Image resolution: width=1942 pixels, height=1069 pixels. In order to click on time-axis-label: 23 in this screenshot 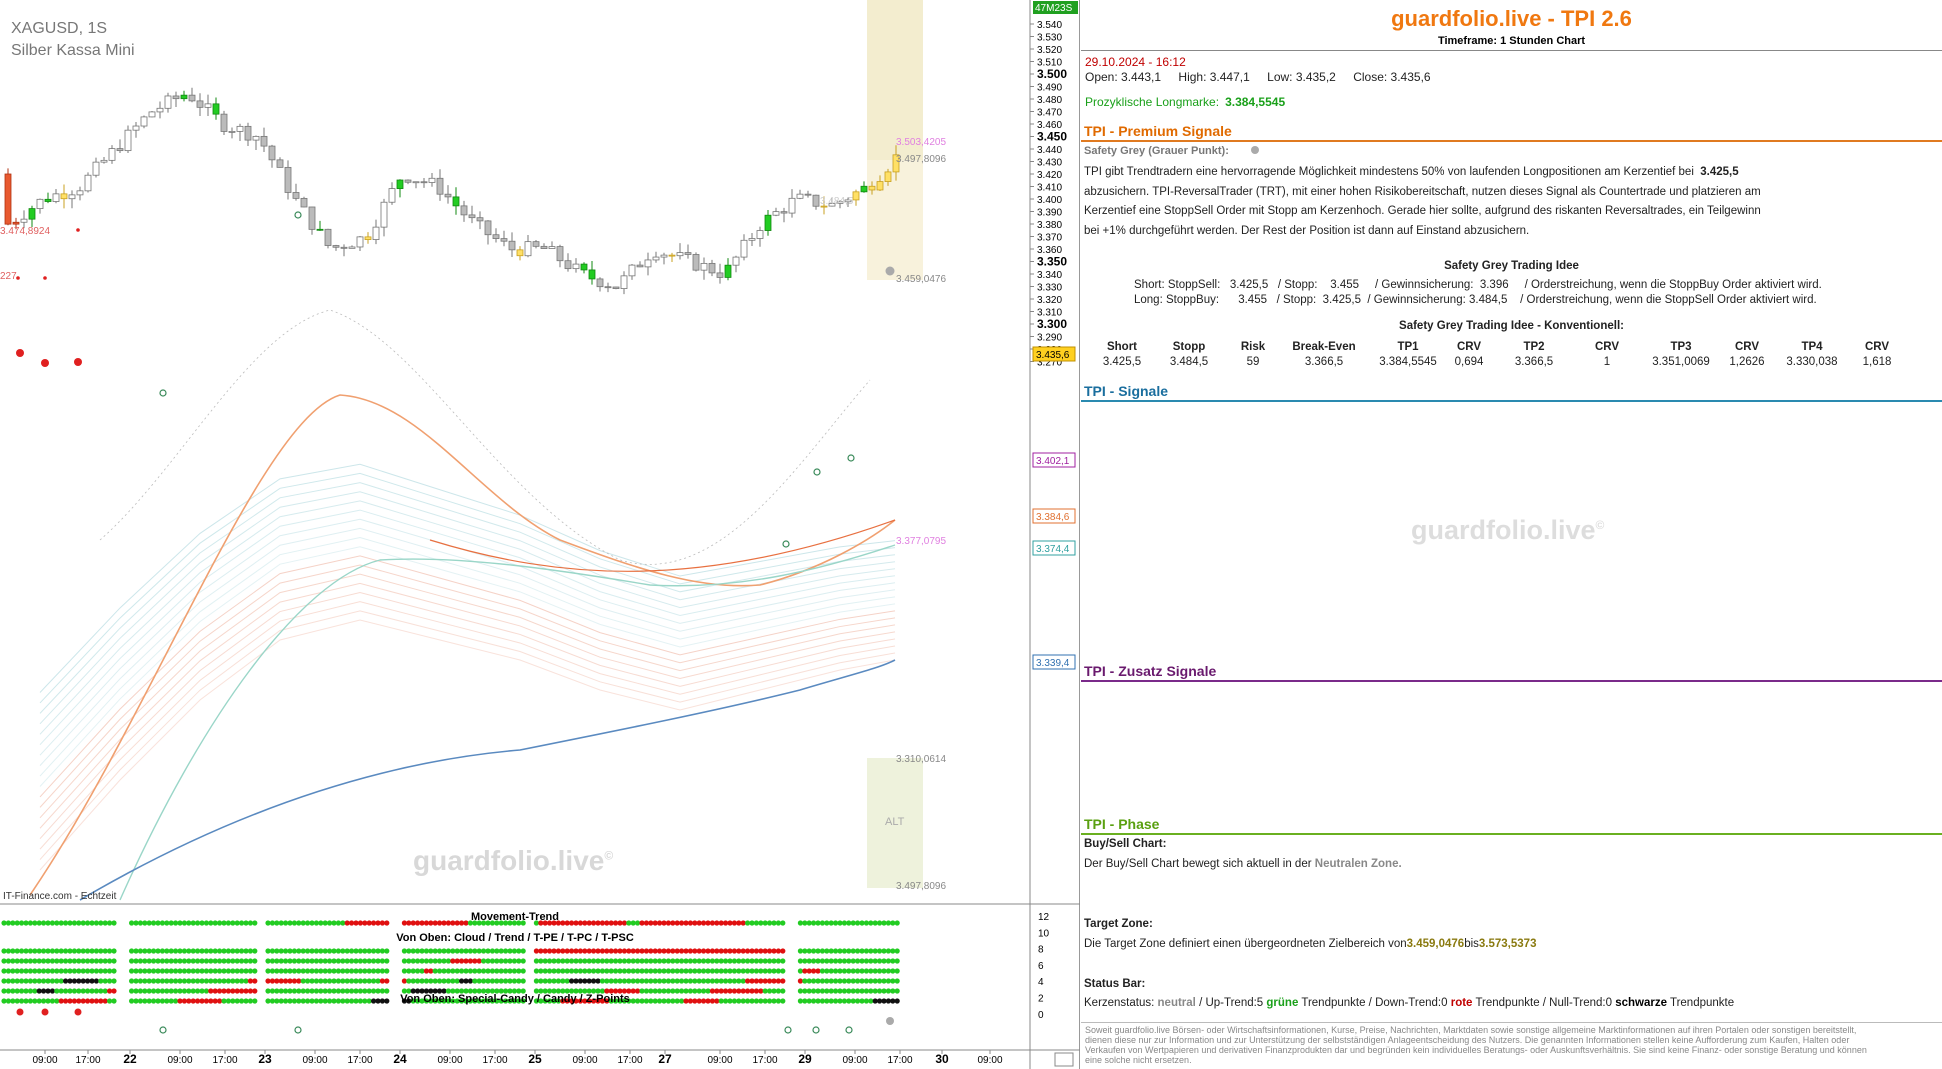, I will do `click(265, 1059)`.